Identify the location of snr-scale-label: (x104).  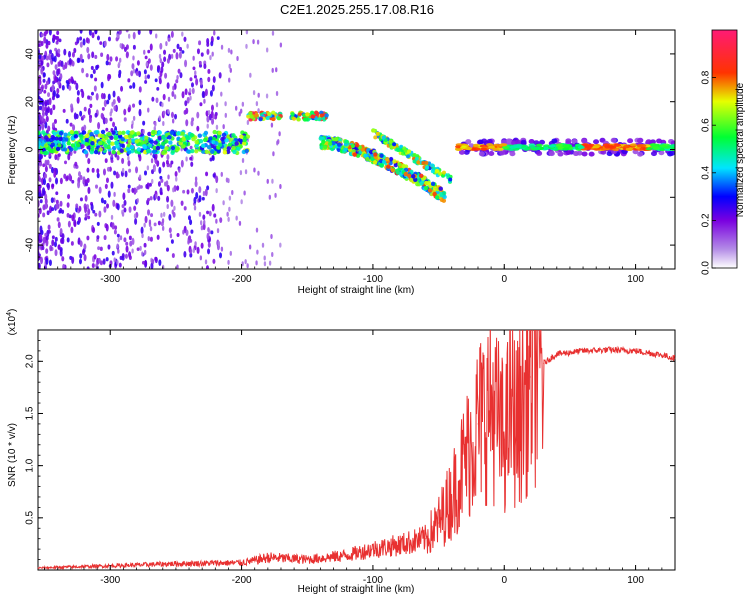
(12, 322).